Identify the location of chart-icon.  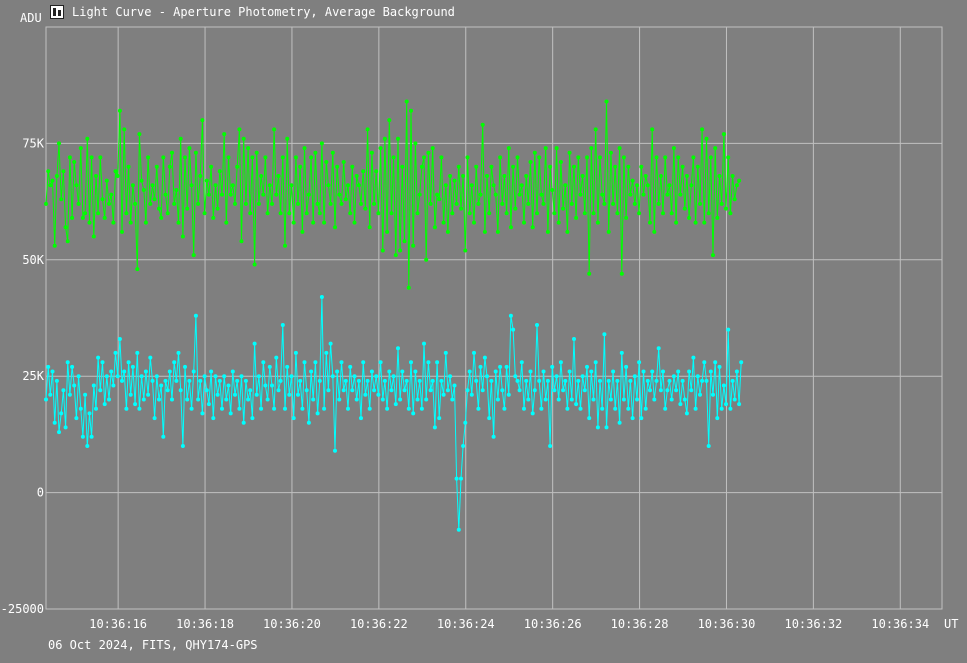
(57, 12).